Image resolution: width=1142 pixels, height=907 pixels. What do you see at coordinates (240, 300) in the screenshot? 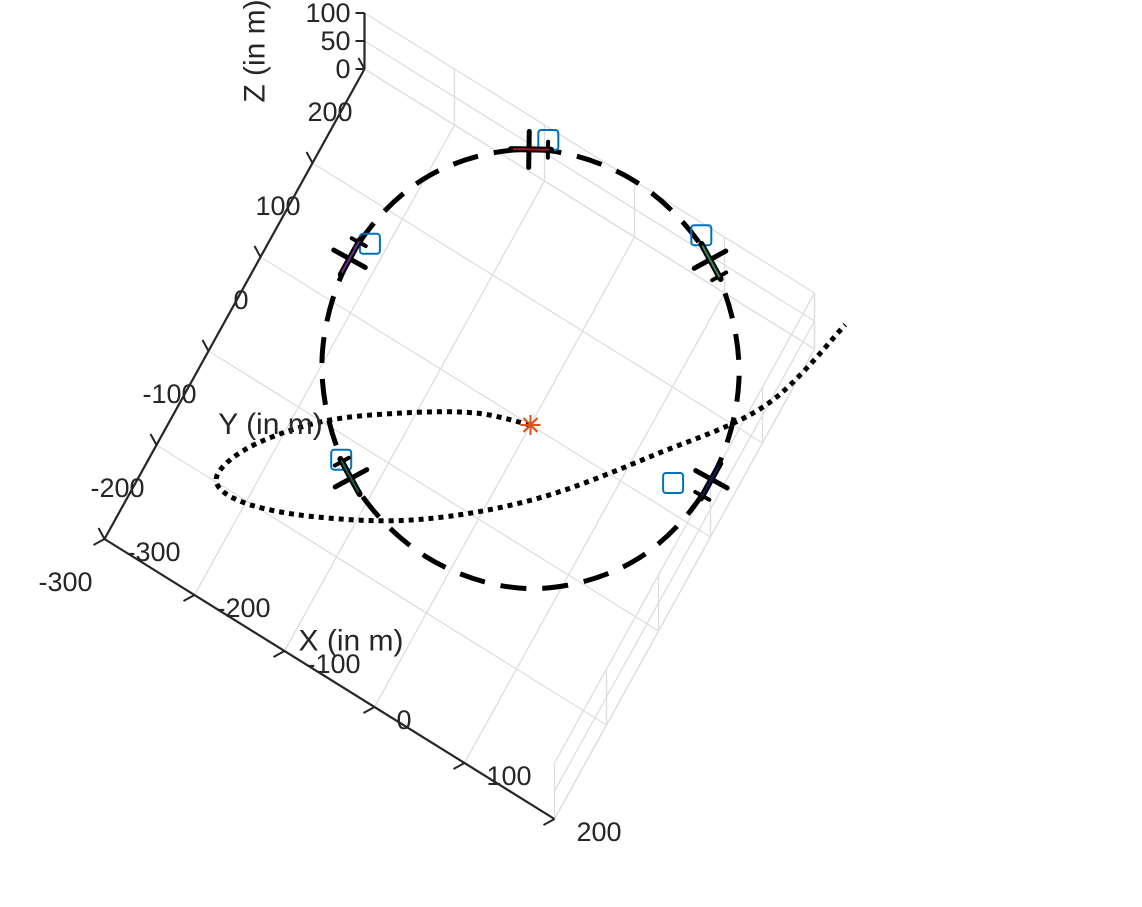
I see `y-tick-label: 0` at bounding box center [240, 300].